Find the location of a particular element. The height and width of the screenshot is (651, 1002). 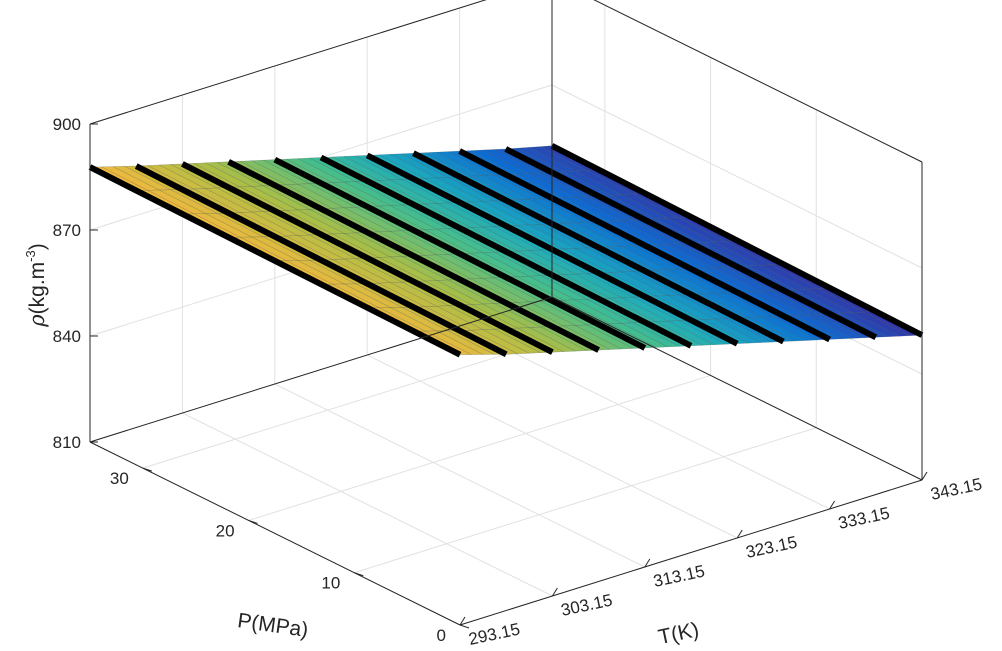

x-axis-label: T(K) is located at coordinates (678, 633).